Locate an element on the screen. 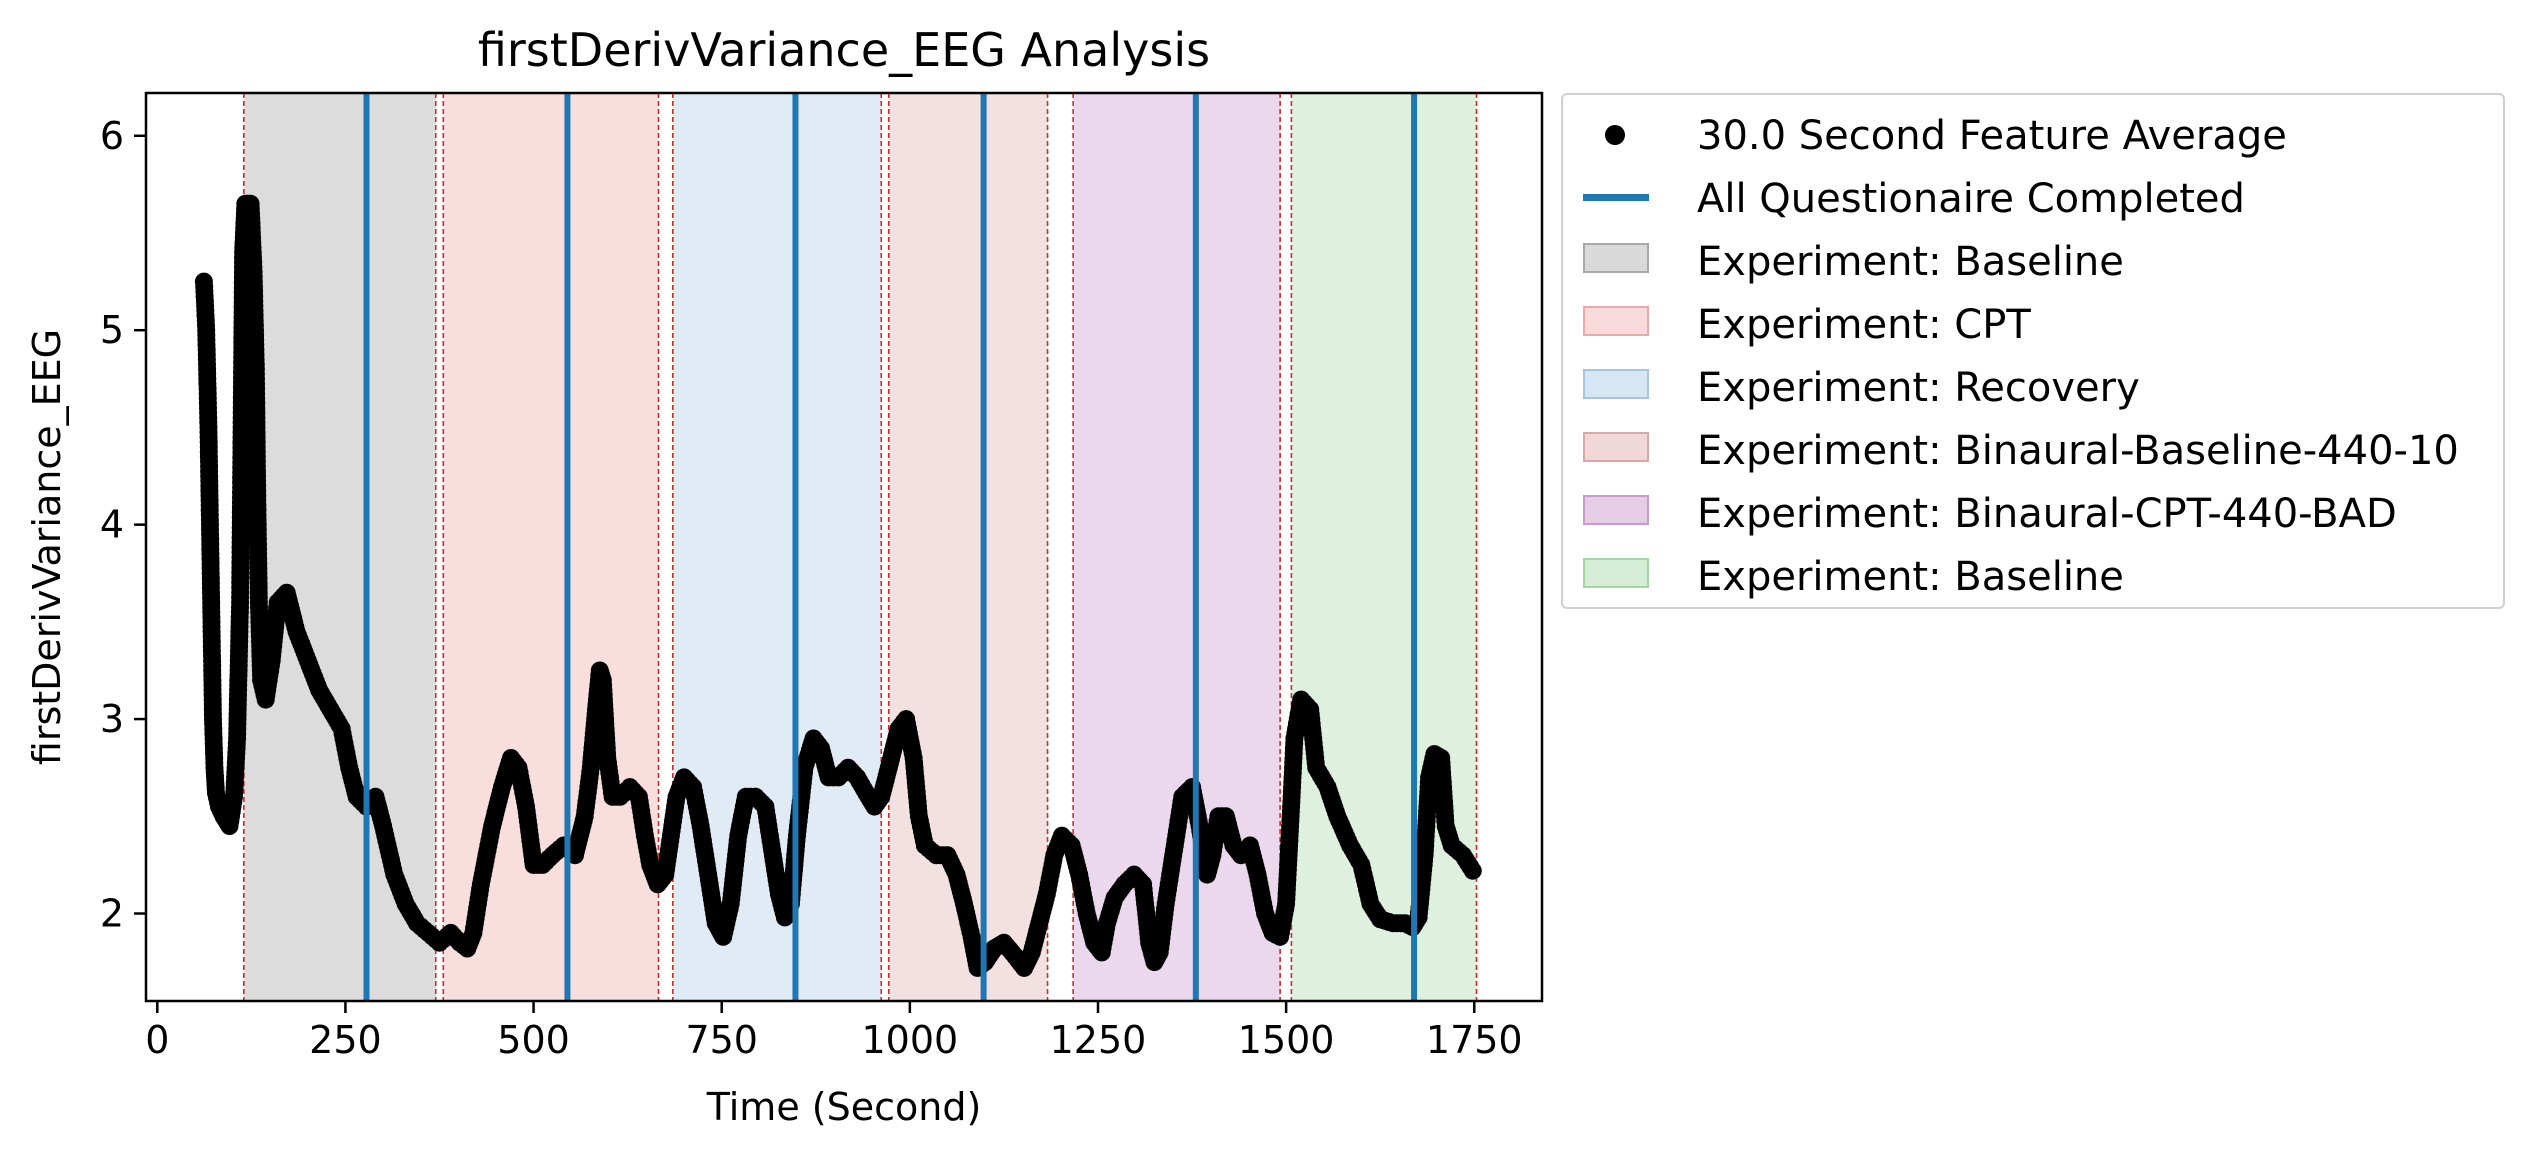 The height and width of the screenshot is (1158, 2530). y-tick-label: 2 is located at coordinates (112, 914).